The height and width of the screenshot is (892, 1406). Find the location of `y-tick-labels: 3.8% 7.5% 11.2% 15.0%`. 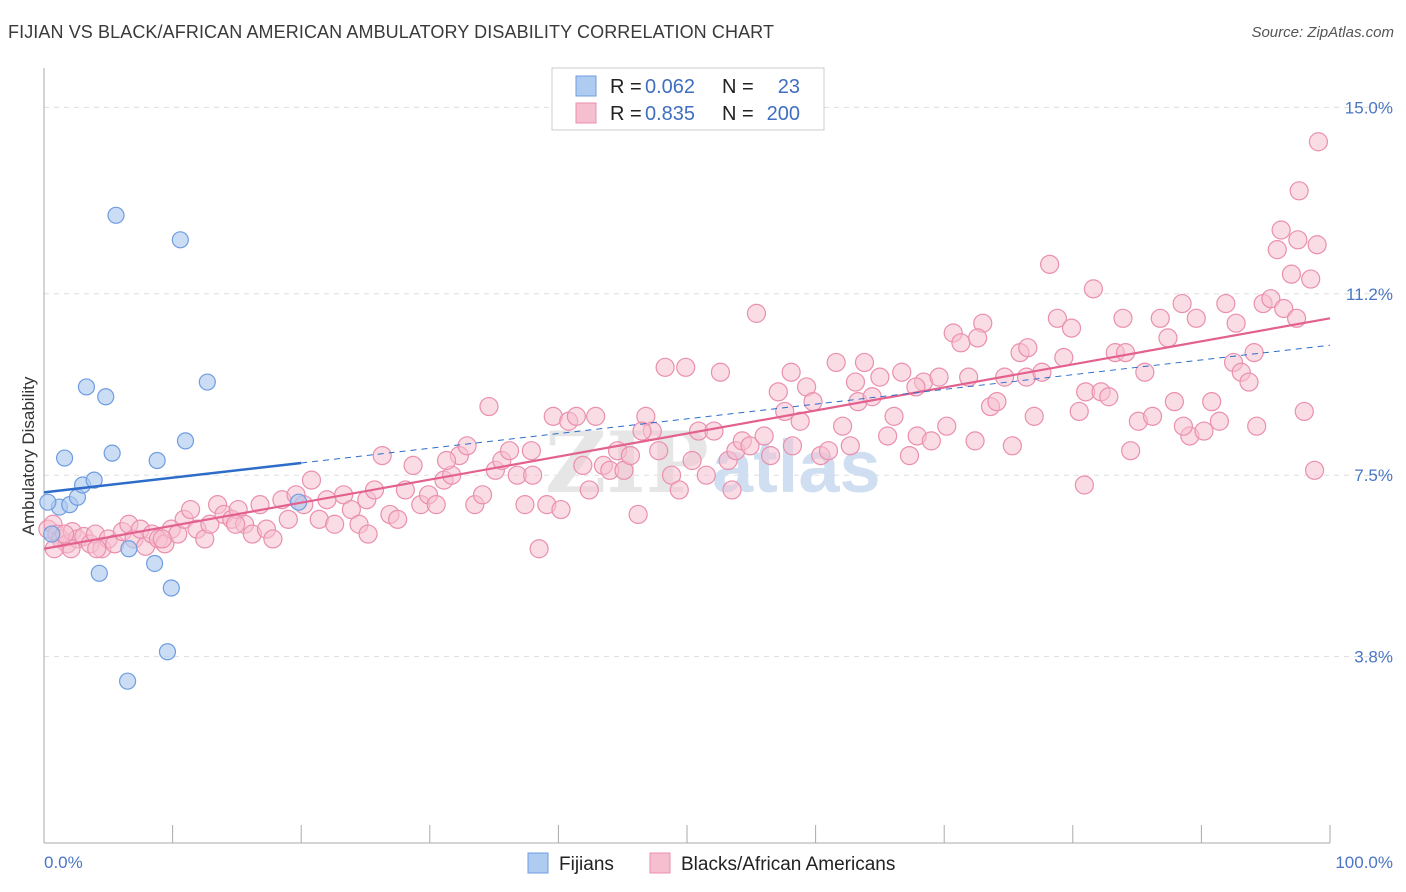

y-tick-labels: 3.8% 7.5% 11.2% 15.0% is located at coordinates (1369, 382).